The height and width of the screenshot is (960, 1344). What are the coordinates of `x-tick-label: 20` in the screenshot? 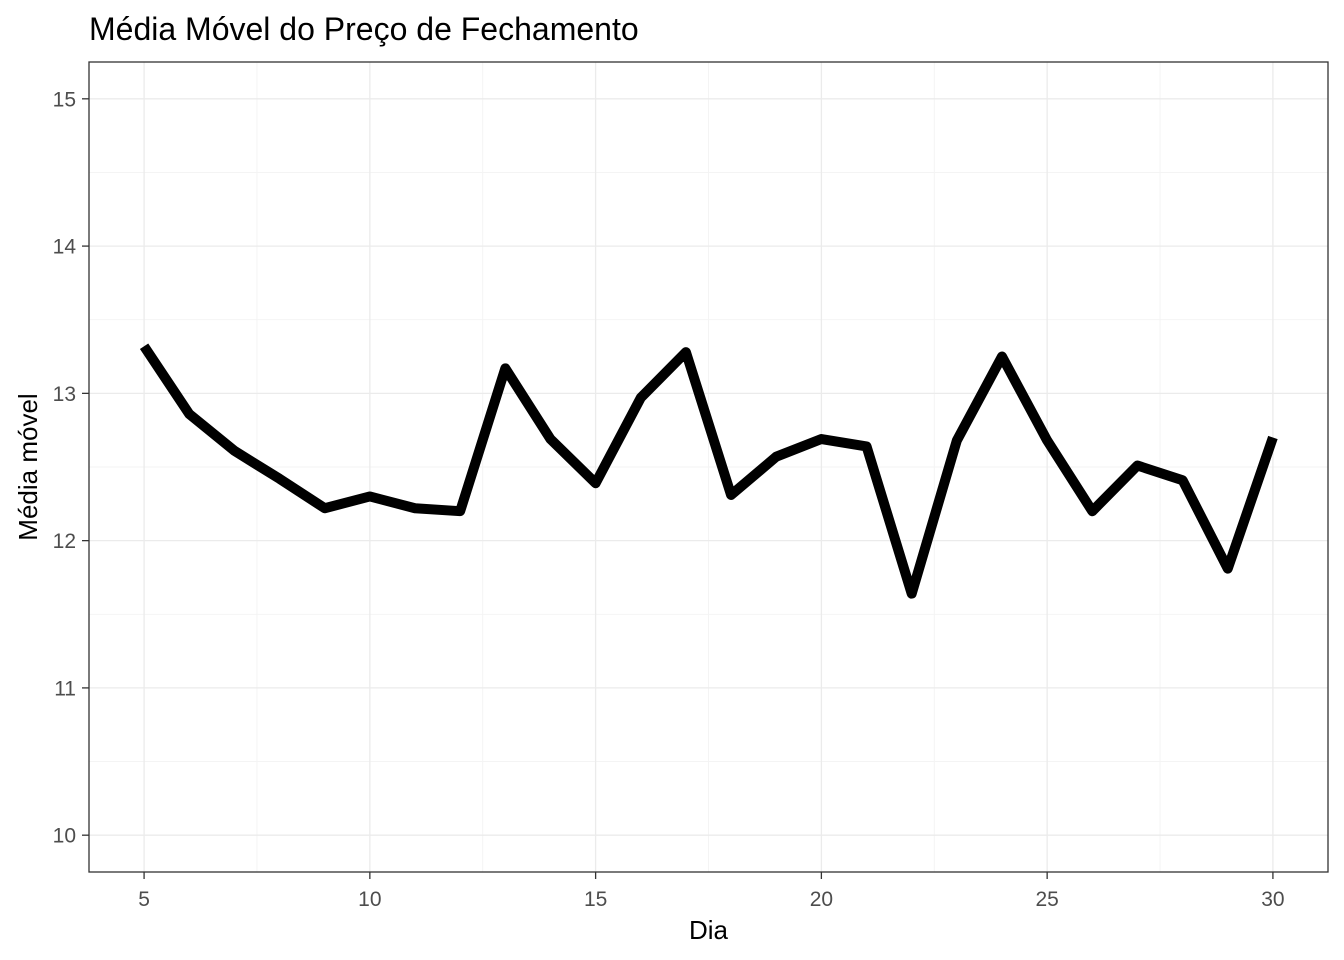 It's located at (821, 899).